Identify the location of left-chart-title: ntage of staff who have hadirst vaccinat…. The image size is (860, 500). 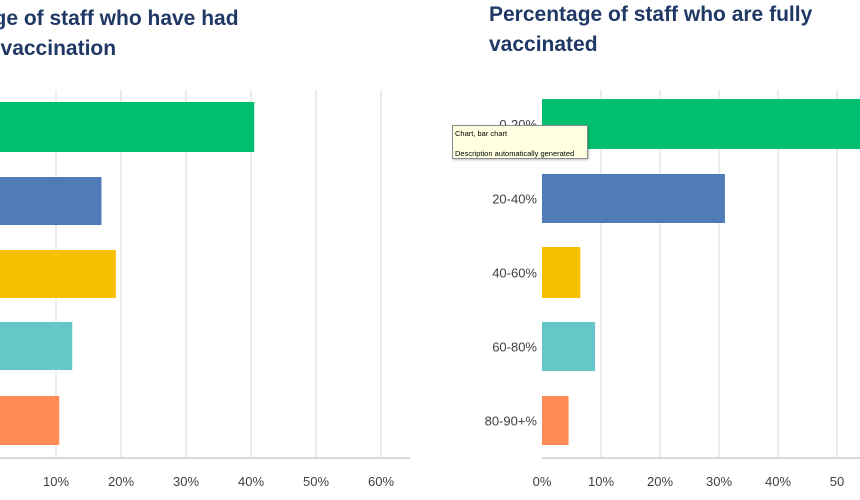
(119, 33).